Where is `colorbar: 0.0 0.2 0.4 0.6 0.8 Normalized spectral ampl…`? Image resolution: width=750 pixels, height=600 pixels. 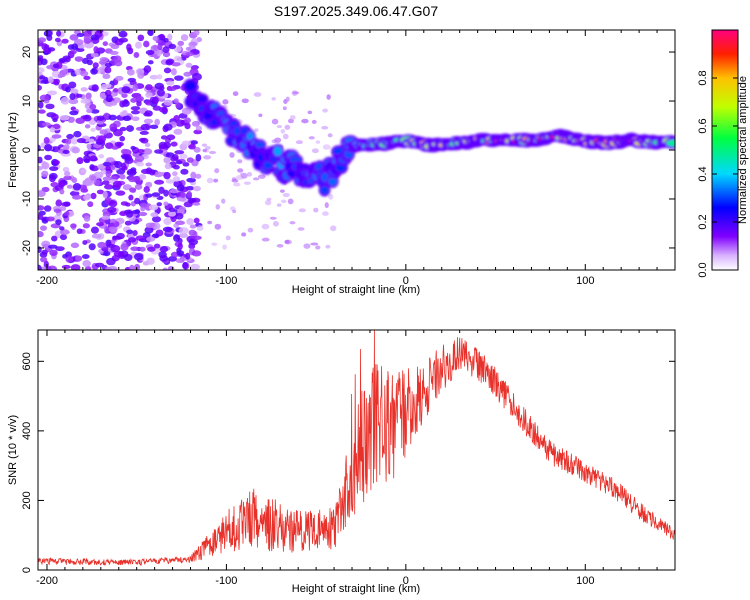 colorbar: 0.0 0.2 0.4 0.6 0.8 Normalized spectral ampl… is located at coordinates (723, 153).